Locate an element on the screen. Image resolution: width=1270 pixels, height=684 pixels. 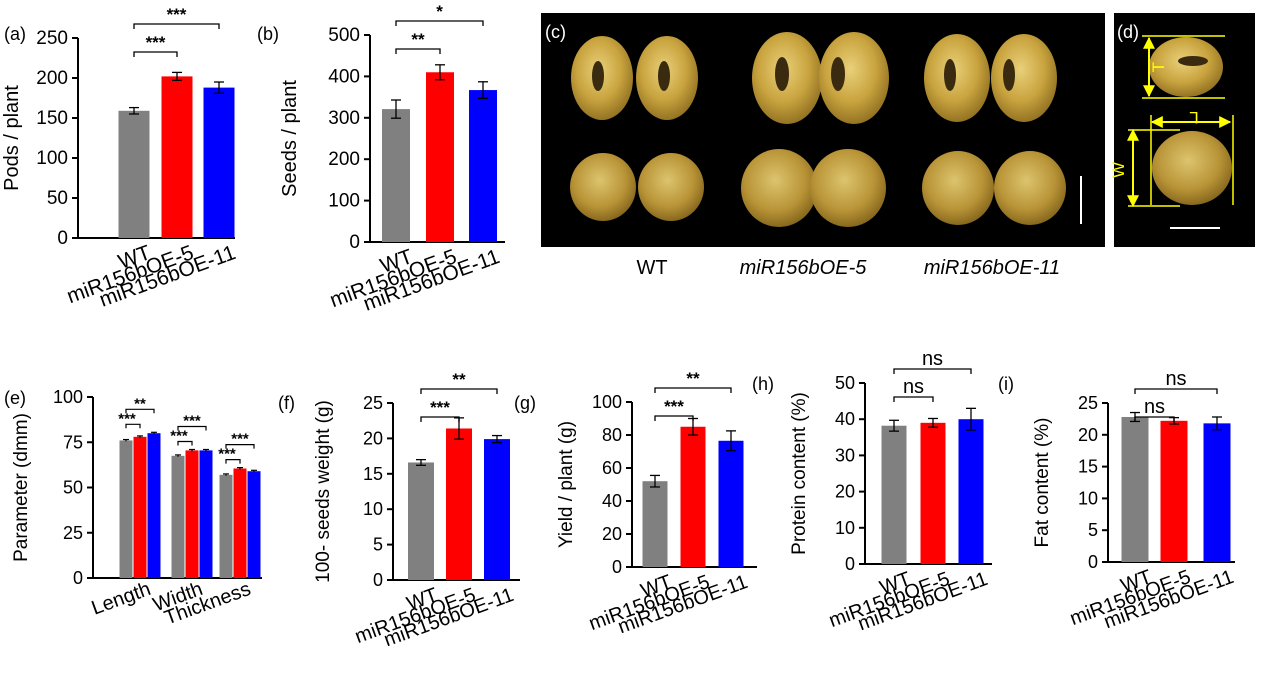
y-tick-label: 300 is located at coordinates (344, 118).